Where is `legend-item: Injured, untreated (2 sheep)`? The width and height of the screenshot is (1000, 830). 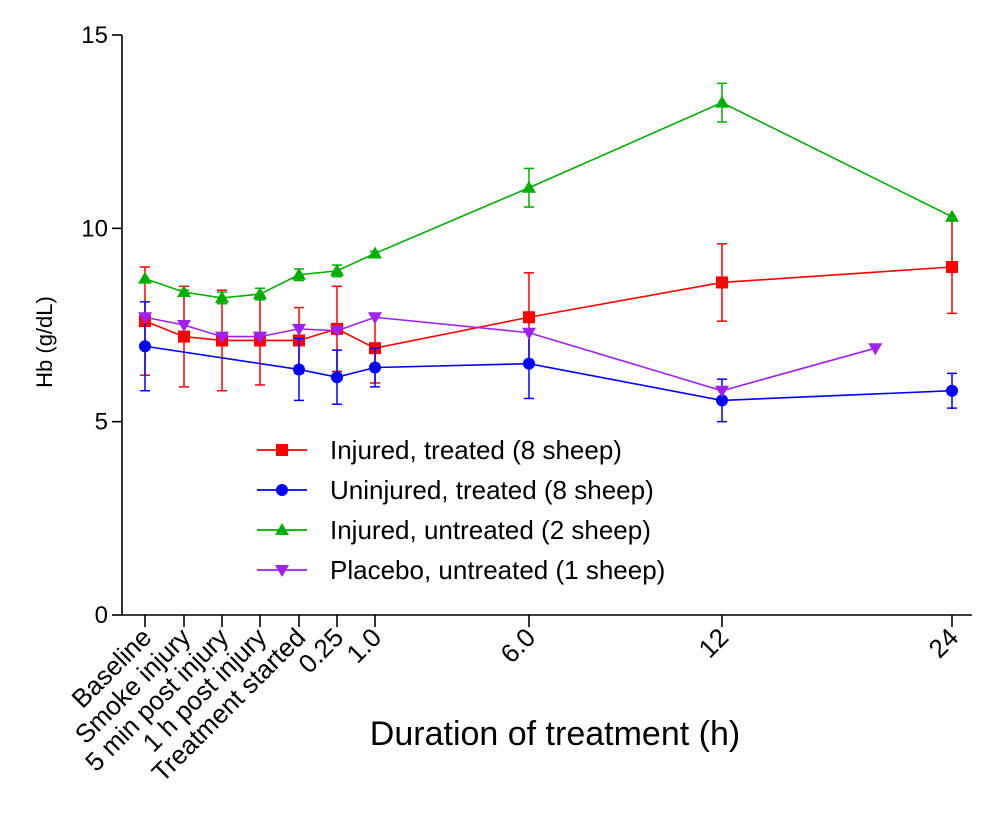
legend-item: Injured, untreated (2 sheep) is located at coordinates (454, 530).